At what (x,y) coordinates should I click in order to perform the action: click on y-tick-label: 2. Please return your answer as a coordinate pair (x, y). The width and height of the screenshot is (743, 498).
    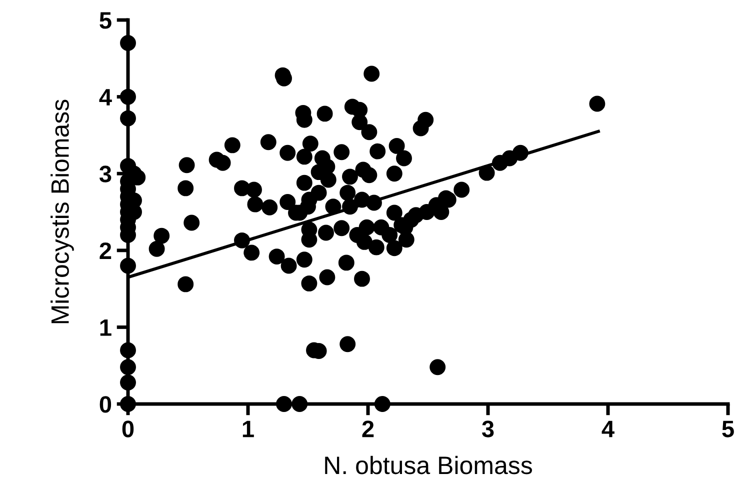
    Looking at the image, I should click on (106, 250).